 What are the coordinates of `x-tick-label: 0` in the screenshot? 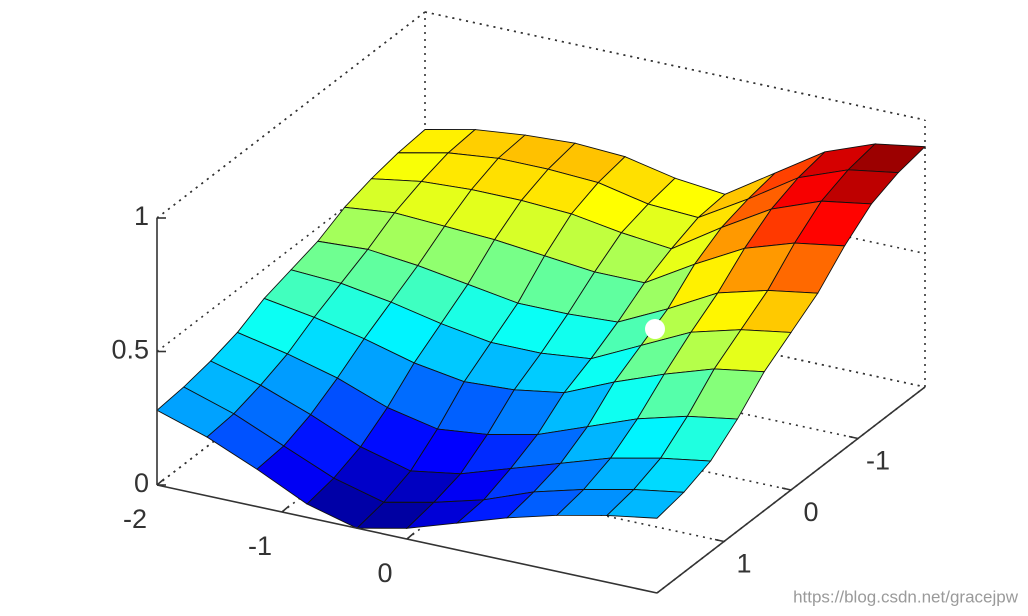 It's located at (384, 573).